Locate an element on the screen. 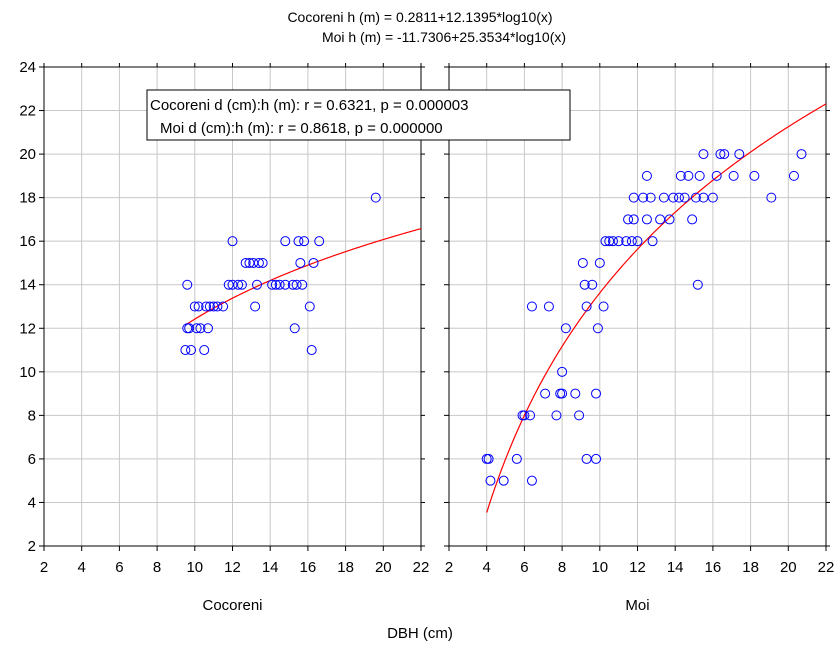 The height and width of the screenshot is (648, 840). x-tick-label: 22 is located at coordinates (421, 567).